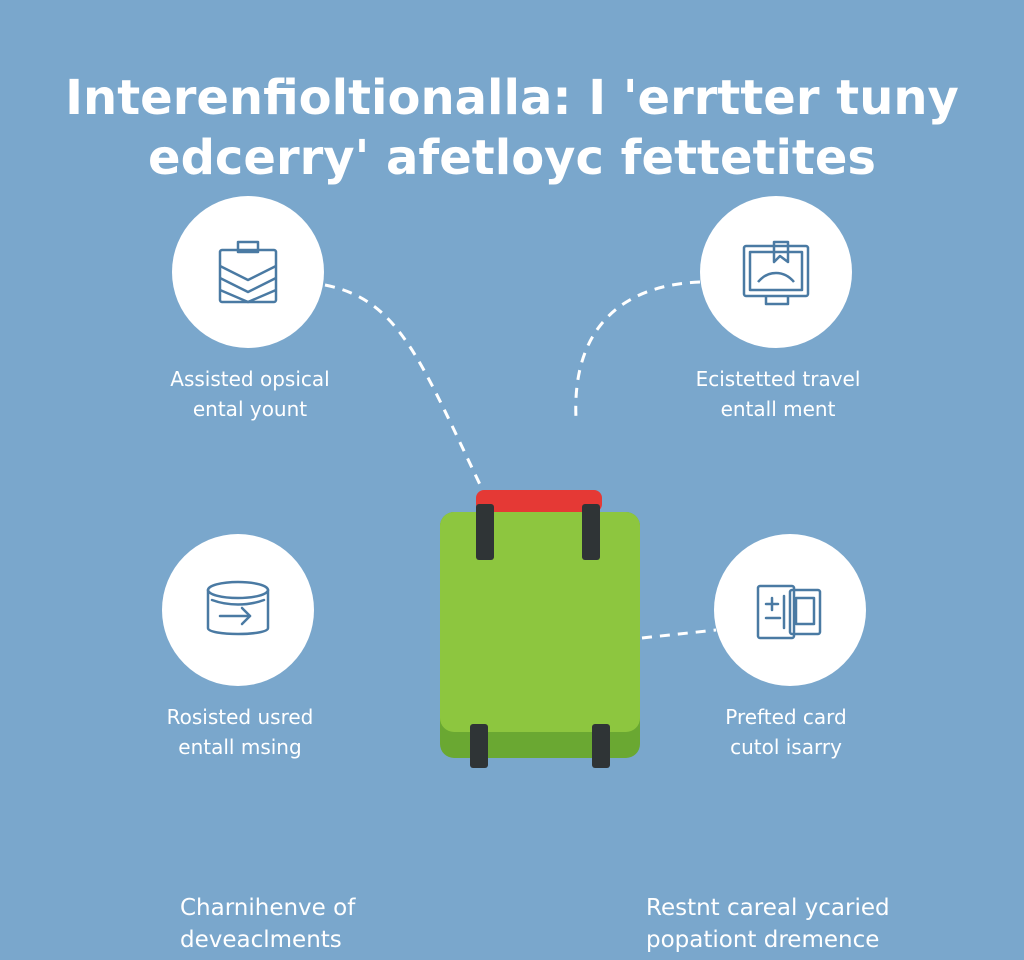 The width and height of the screenshot is (1024, 960). I want to click on feature-label-2: Ecistetted travel entall ment, so click(778, 394).